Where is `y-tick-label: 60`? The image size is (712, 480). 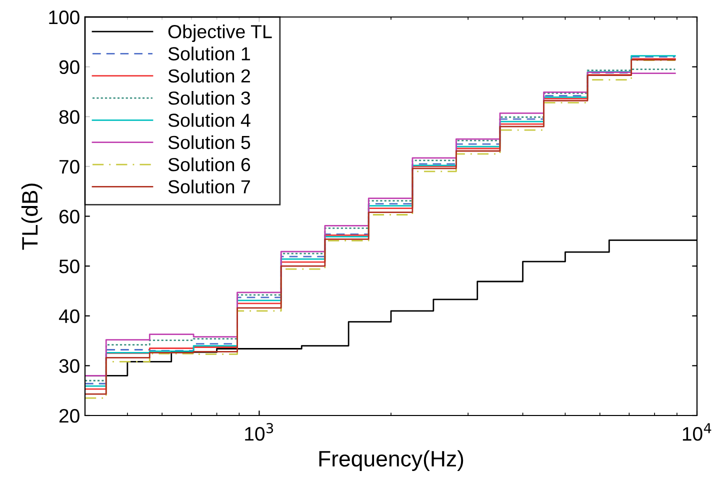
y-tick-label: 60 is located at coordinates (70, 217).